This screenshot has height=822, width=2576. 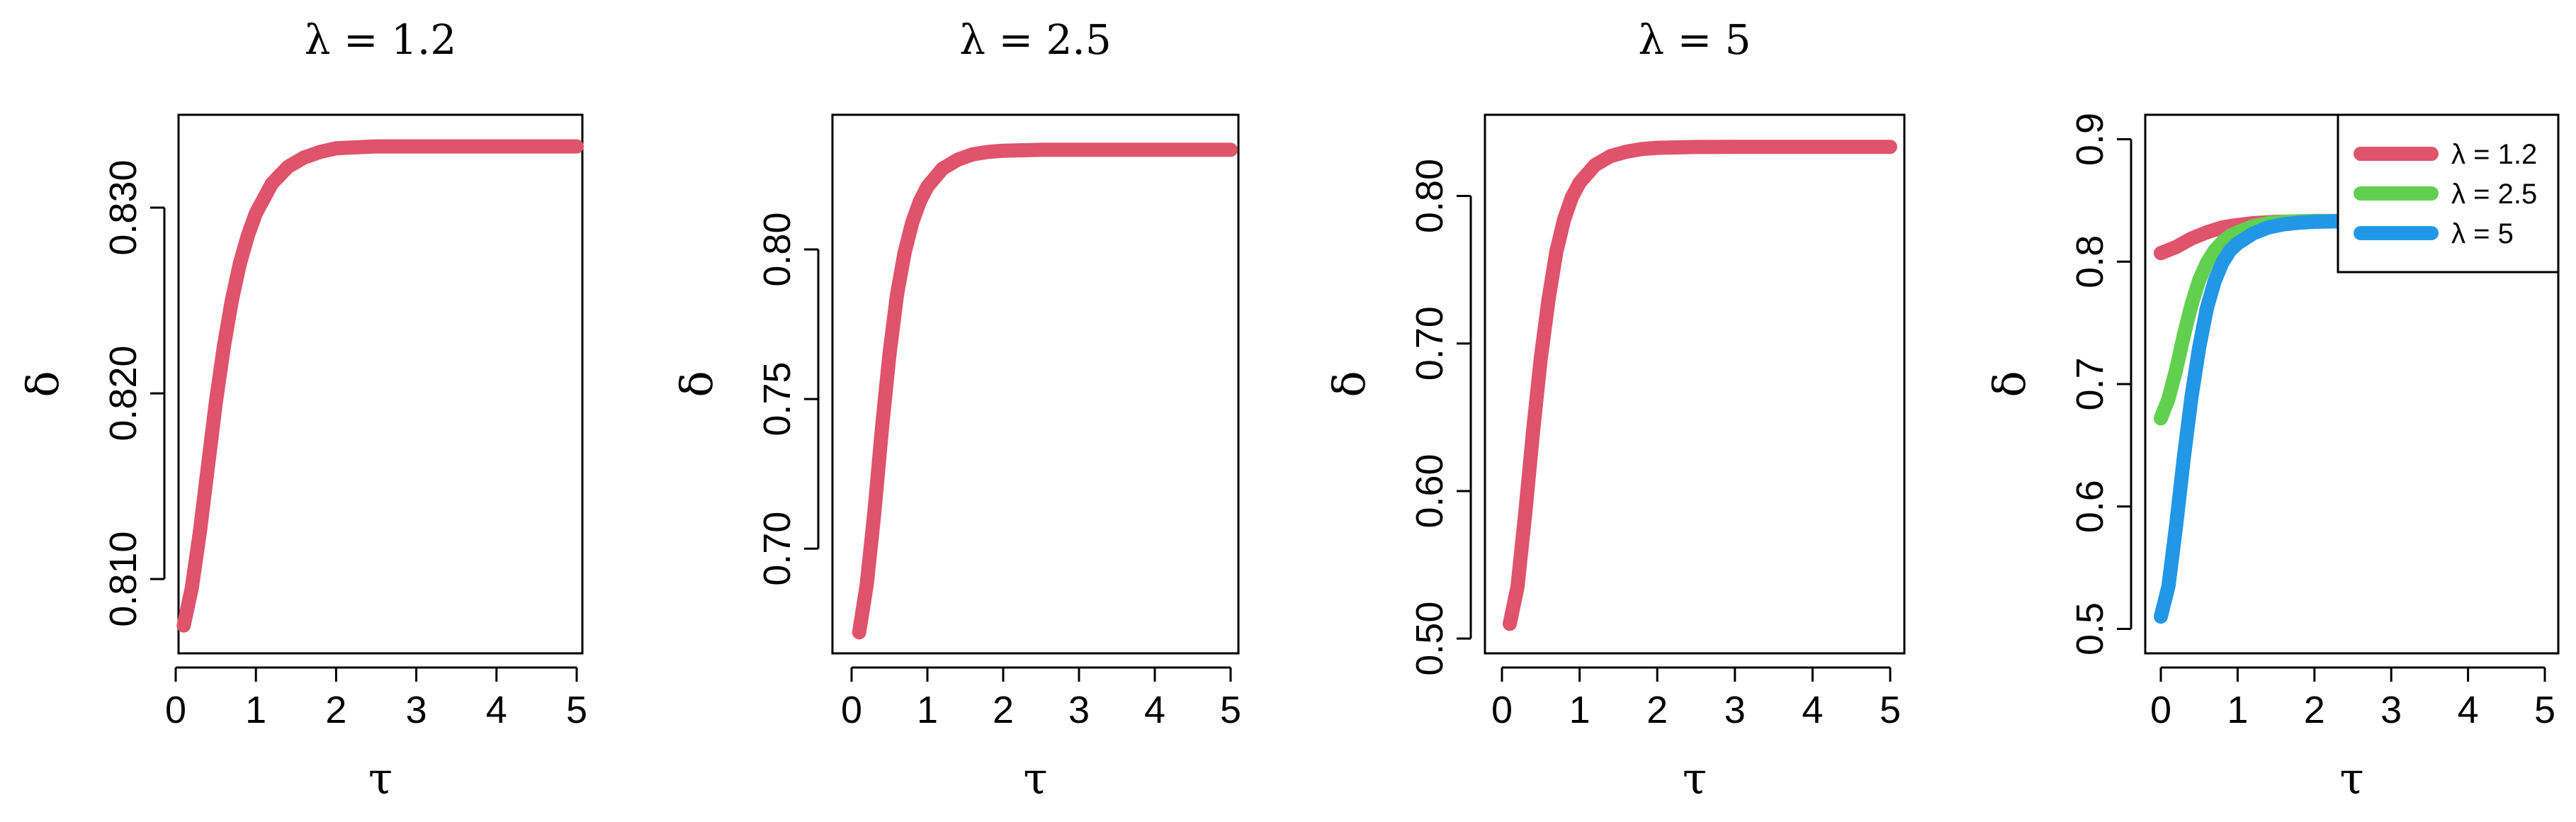 I want to click on legend: λ = 1.2 λ = 2.5 λ = 5, so click(x=2448, y=194).